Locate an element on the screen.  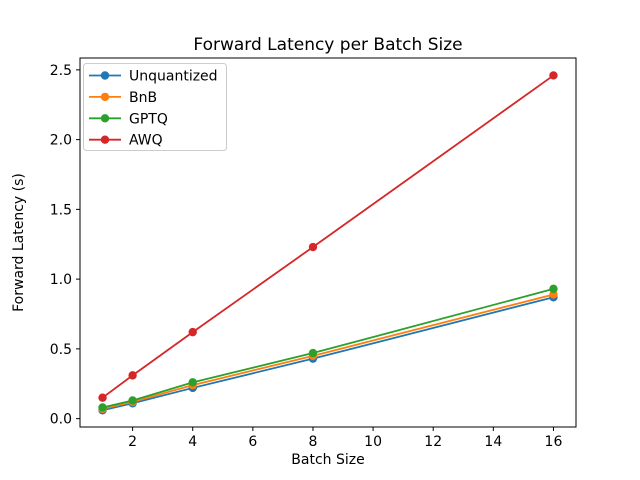
x-tick-label: 8 is located at coordinates (313, 442).